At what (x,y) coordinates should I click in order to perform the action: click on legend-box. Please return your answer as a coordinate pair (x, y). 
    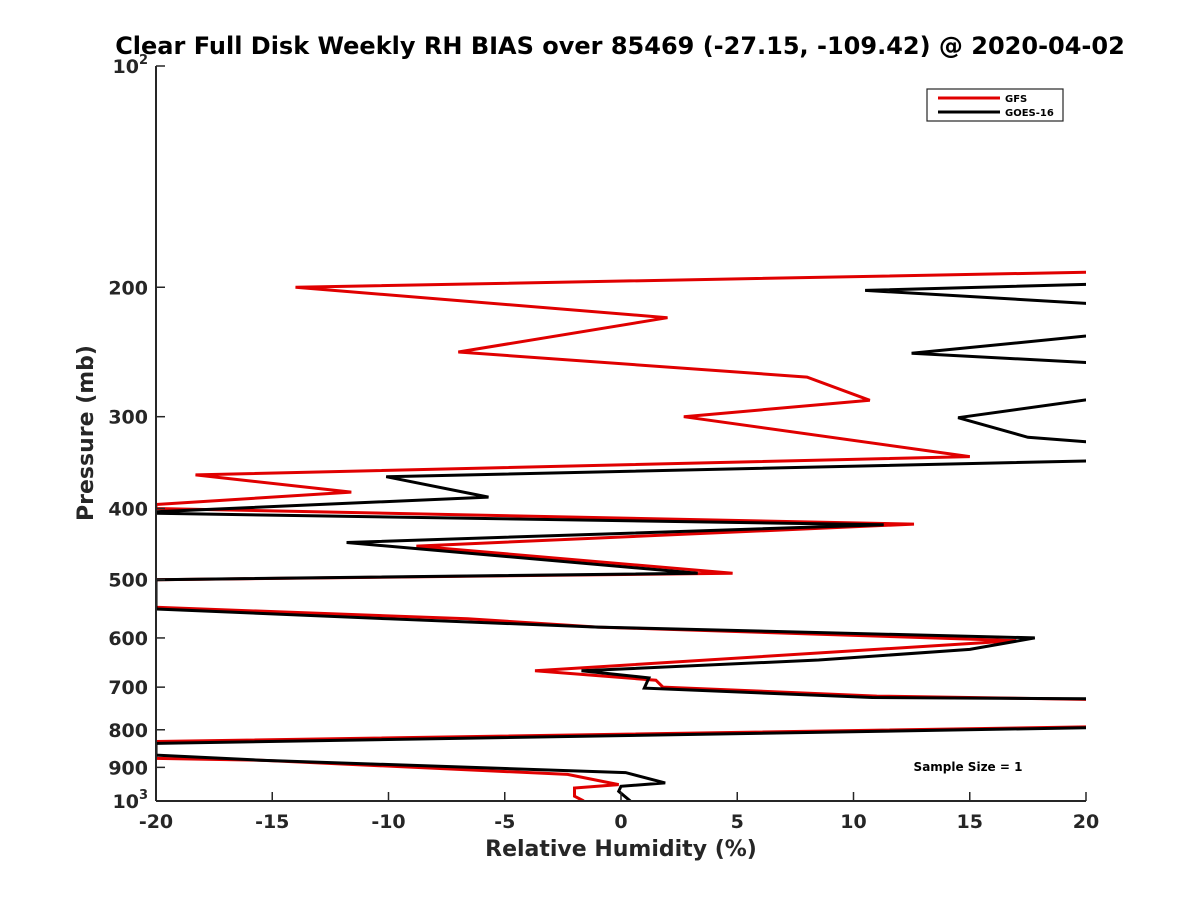
    Looking at the image, I should click on (995, 105).